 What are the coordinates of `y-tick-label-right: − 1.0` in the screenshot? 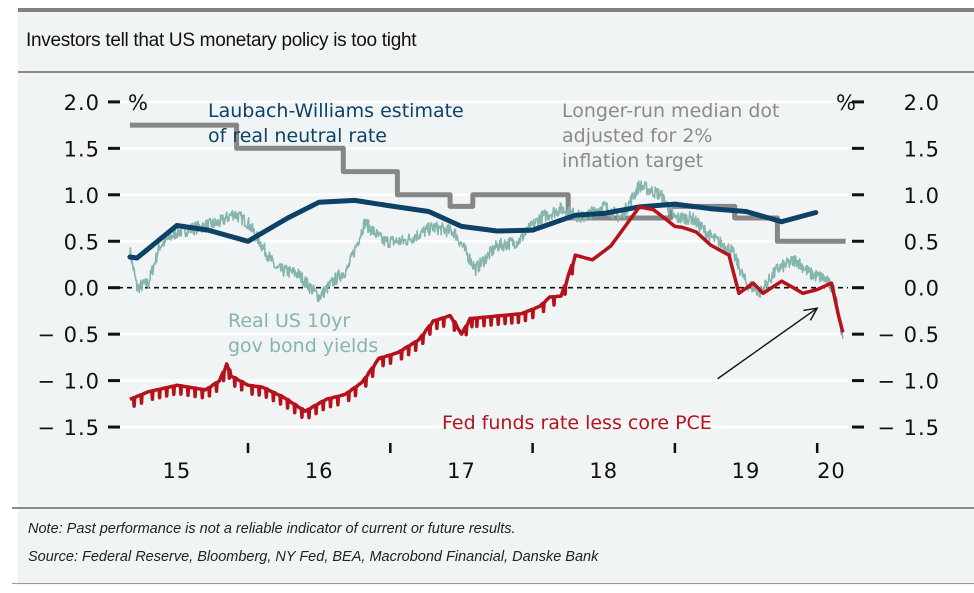 It's located at (908, 382).